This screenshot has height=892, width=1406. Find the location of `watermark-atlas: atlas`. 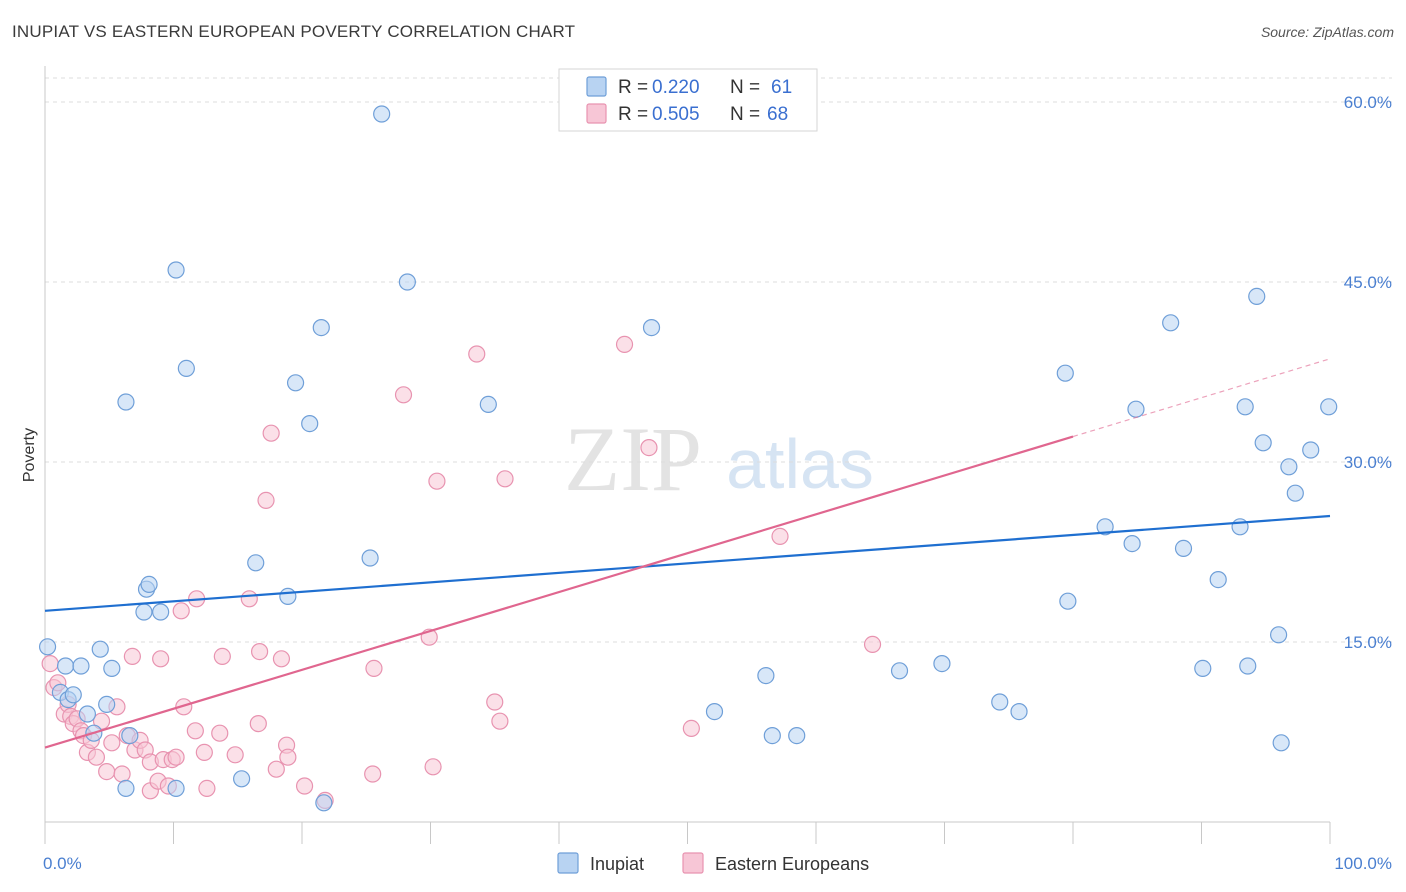

watermark-atlas: atlas is located at coordinates (800, 464).